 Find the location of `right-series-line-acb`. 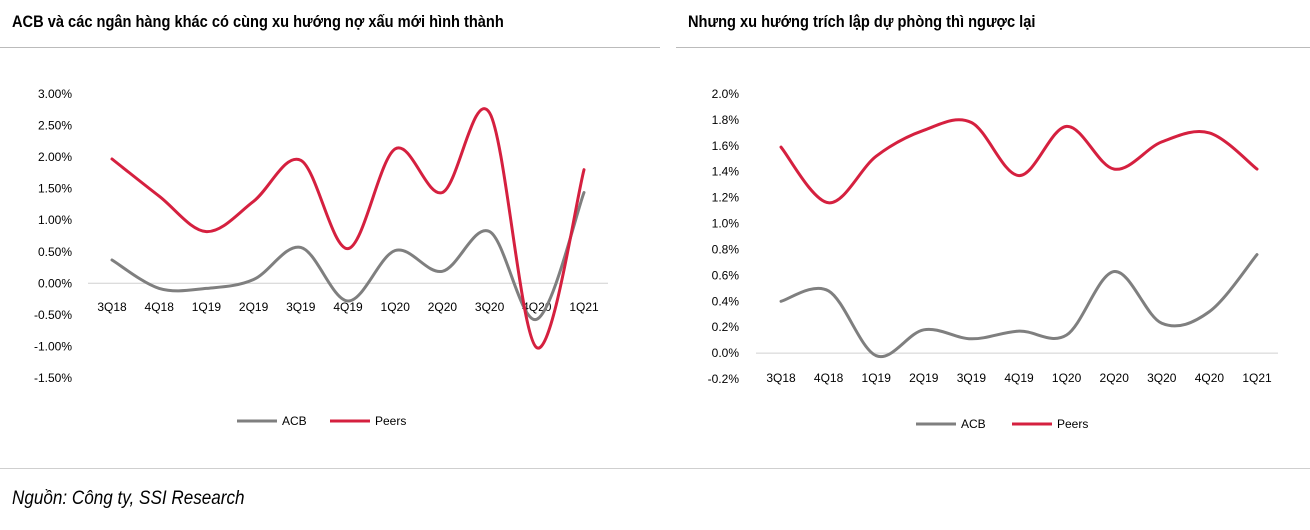

right-series-line-acb is located at coordinates (1019, 306).